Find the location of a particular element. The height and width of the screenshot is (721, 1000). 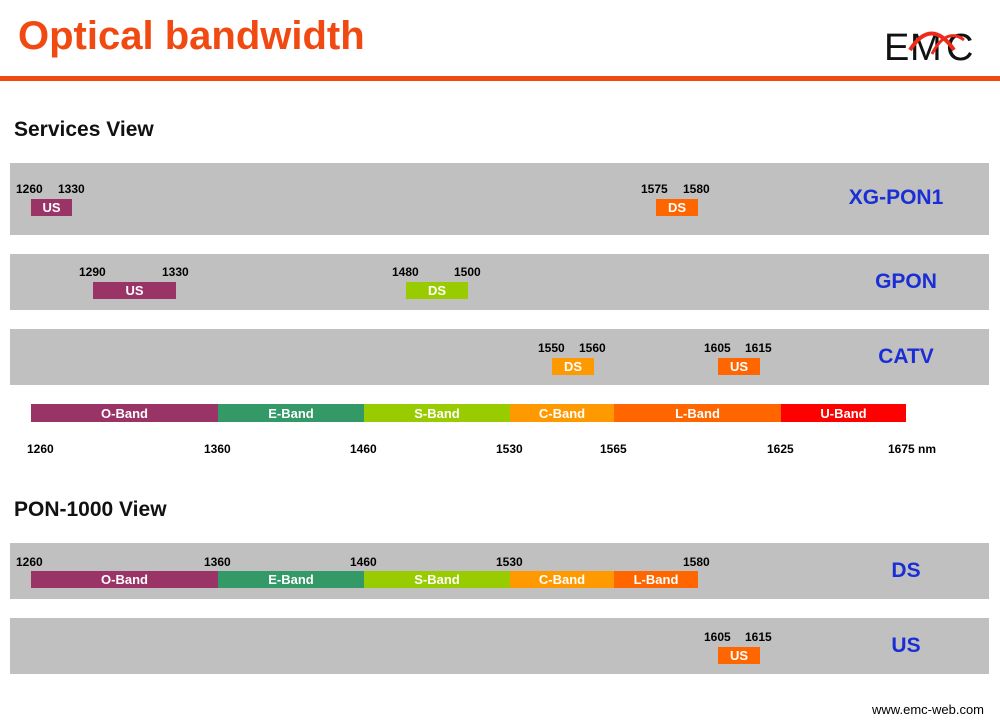

band-l: L-Band is located at coordinates (697, 413).